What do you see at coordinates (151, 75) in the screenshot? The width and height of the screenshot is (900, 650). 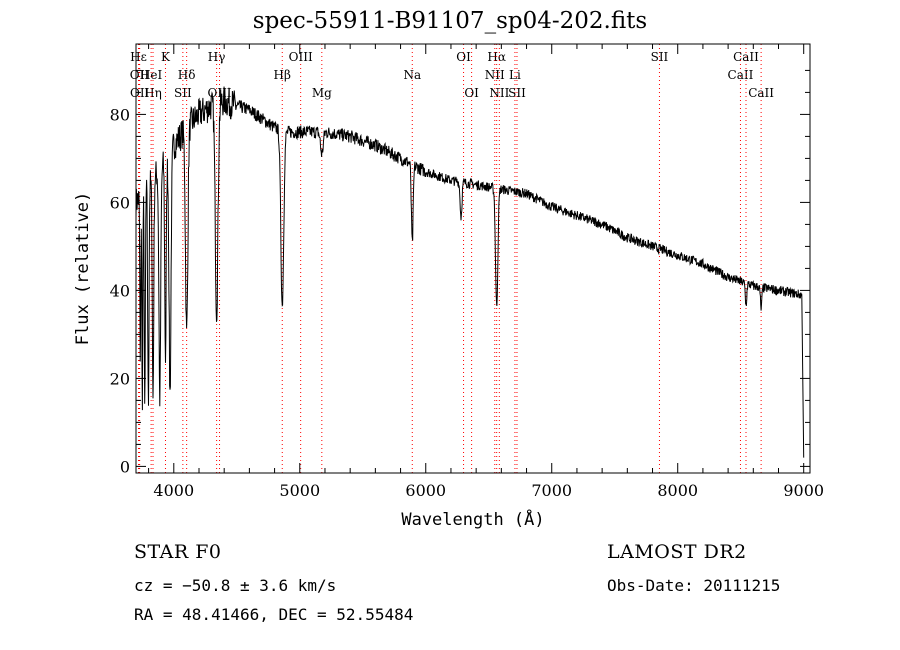 I see `line-label: HeI` at bounding box center [151, 75].